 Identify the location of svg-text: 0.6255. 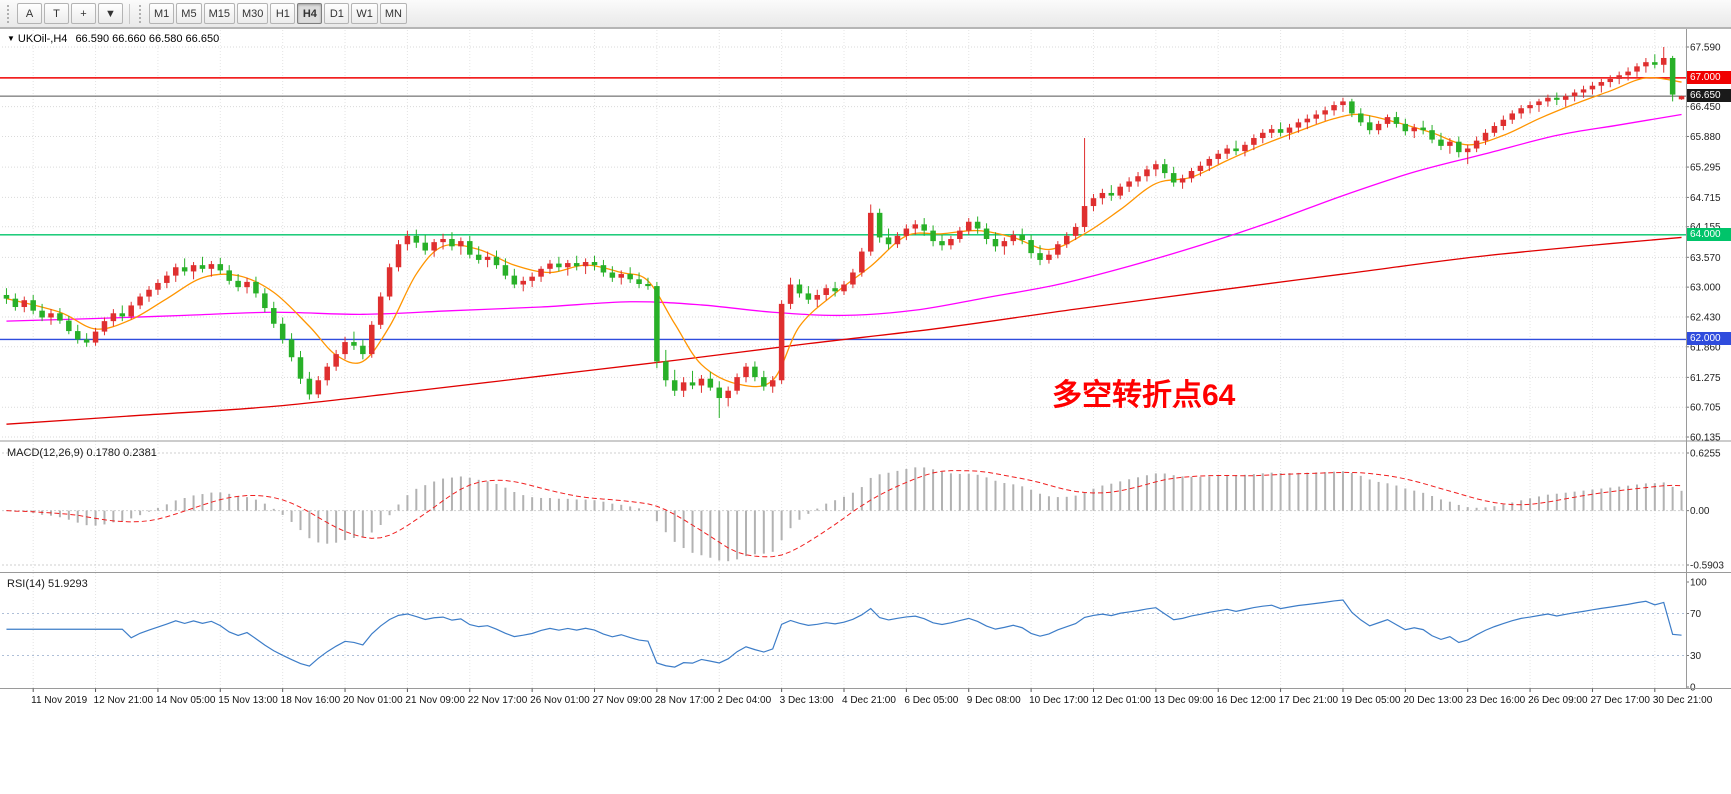
(1705, 454).